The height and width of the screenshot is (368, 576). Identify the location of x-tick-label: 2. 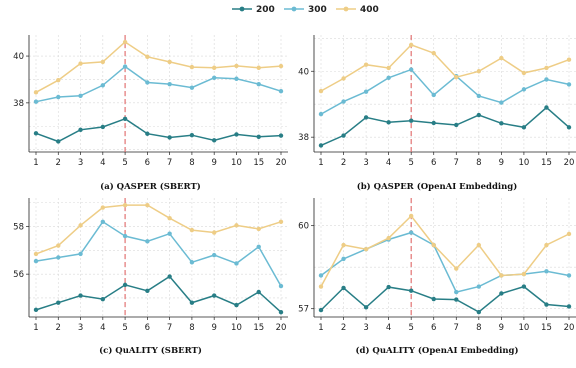
(343, 163).